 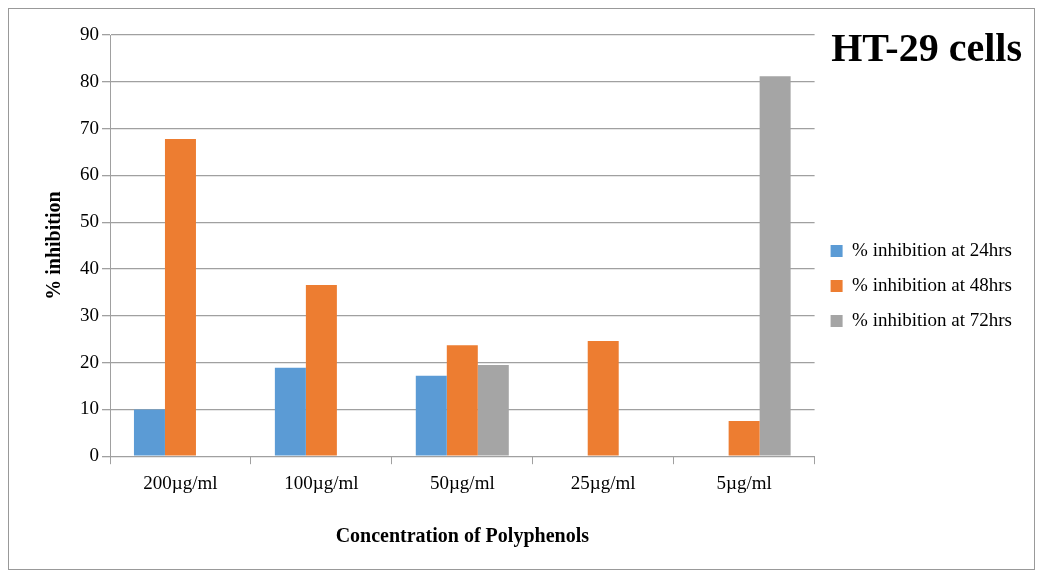 I want to click on y-tick-label: 30, so click(x=89, y=314).